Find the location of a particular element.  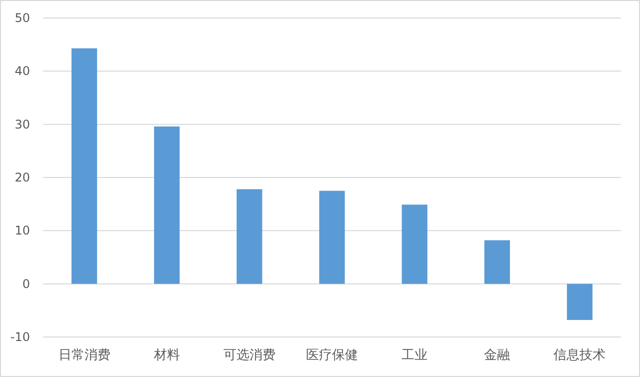

x-tick-label: 可选消费 is located at coordinates (249, 355).